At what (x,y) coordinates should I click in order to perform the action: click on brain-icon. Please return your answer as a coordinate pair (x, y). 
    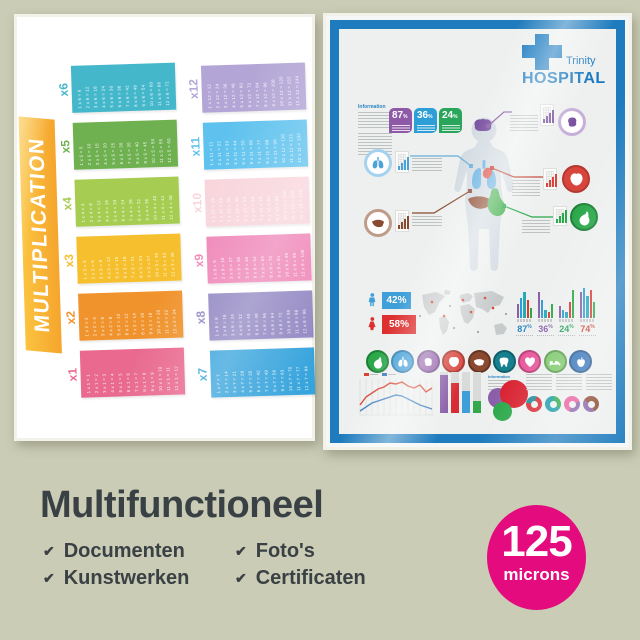
    Looking at the image, I should click on (428, 361).